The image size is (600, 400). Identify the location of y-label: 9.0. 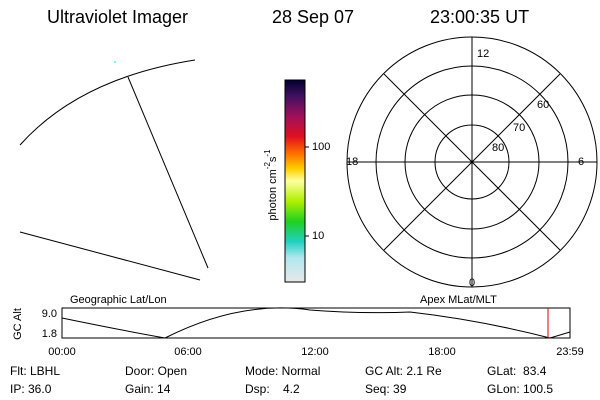
(49, 314).